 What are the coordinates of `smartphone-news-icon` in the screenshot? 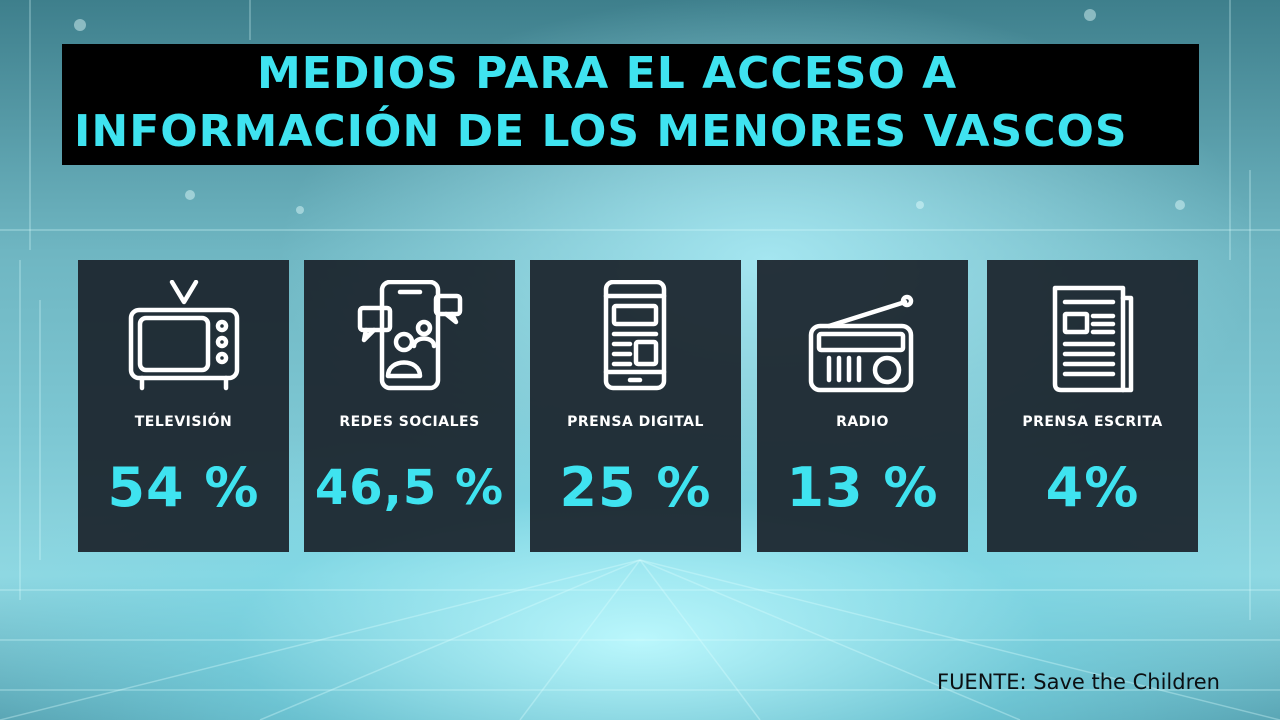 It's located at (635, 335).